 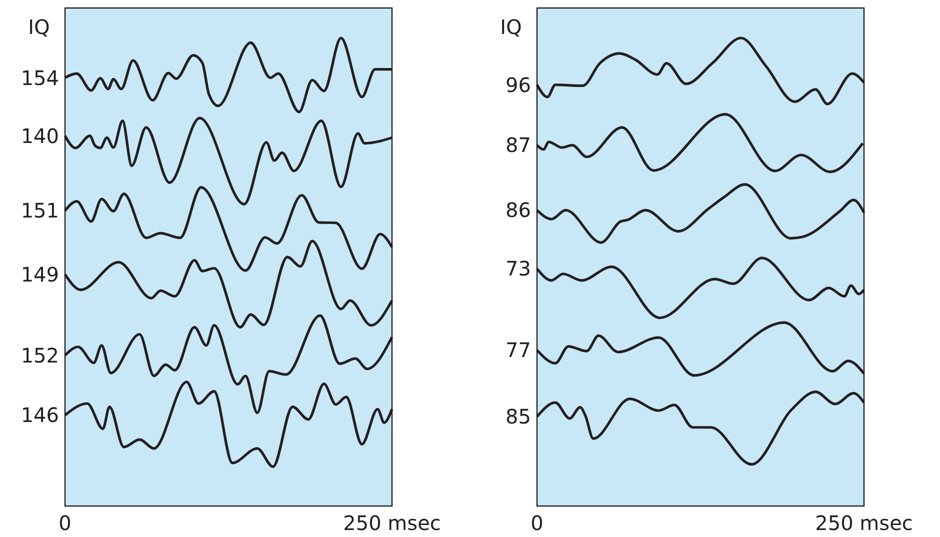 What do you see at coordinates (518, 145) in the screenshot?
I see `series-label: 87` at bounding box center [518, 145].